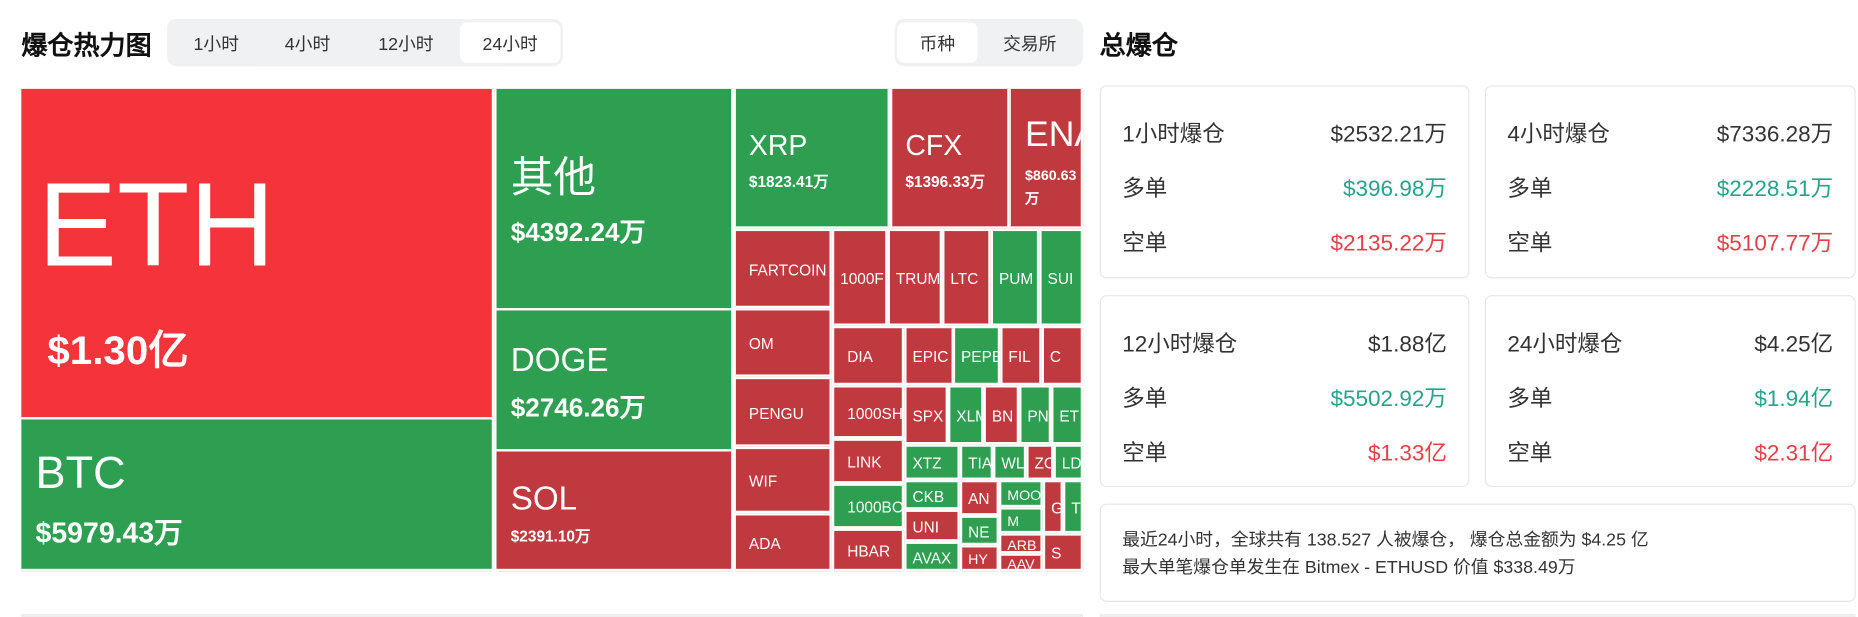 The width and height of the screenshot is (1858, 617). Describe the element at coordinates (1051, 187) in the screenshot. I see `tile-value: $860.63万` at that location.